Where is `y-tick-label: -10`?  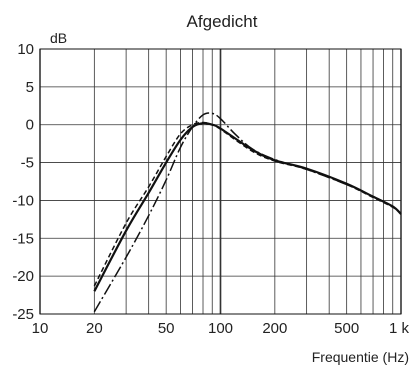 y-tick-label: -10 is located at coordinates (23, 200).